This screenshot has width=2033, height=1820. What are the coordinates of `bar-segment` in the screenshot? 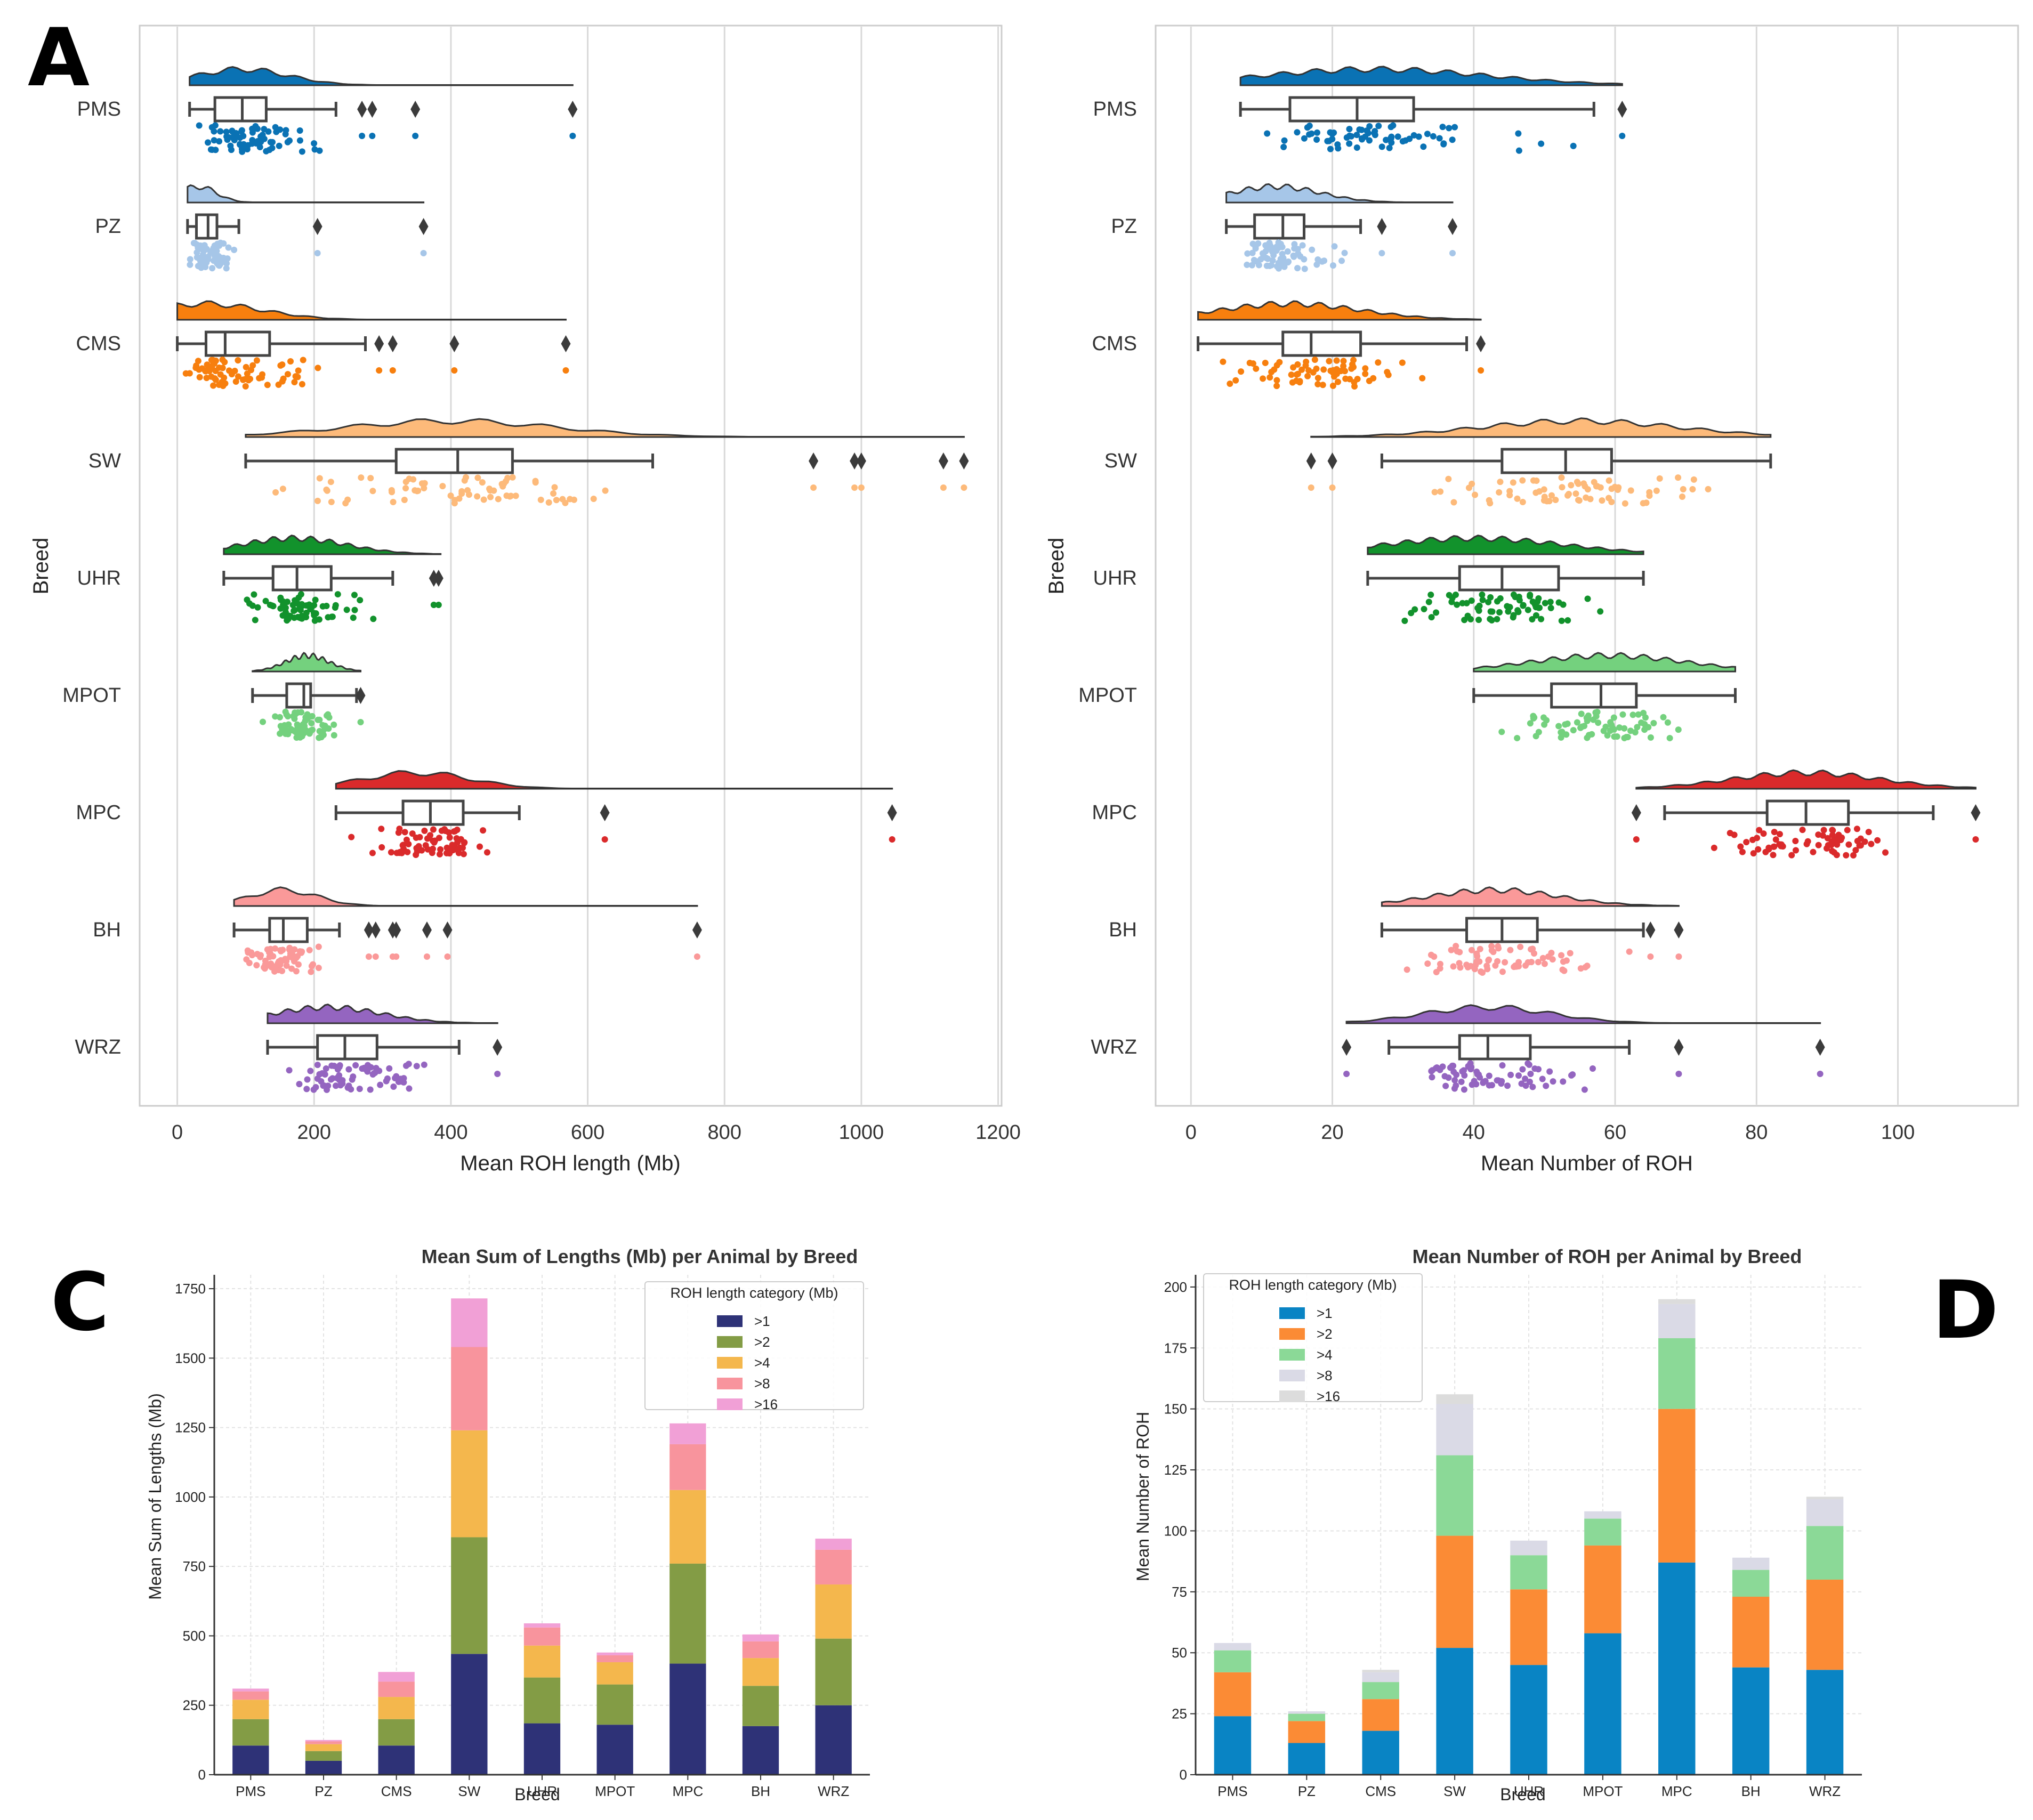 It's located at (833, 1671).